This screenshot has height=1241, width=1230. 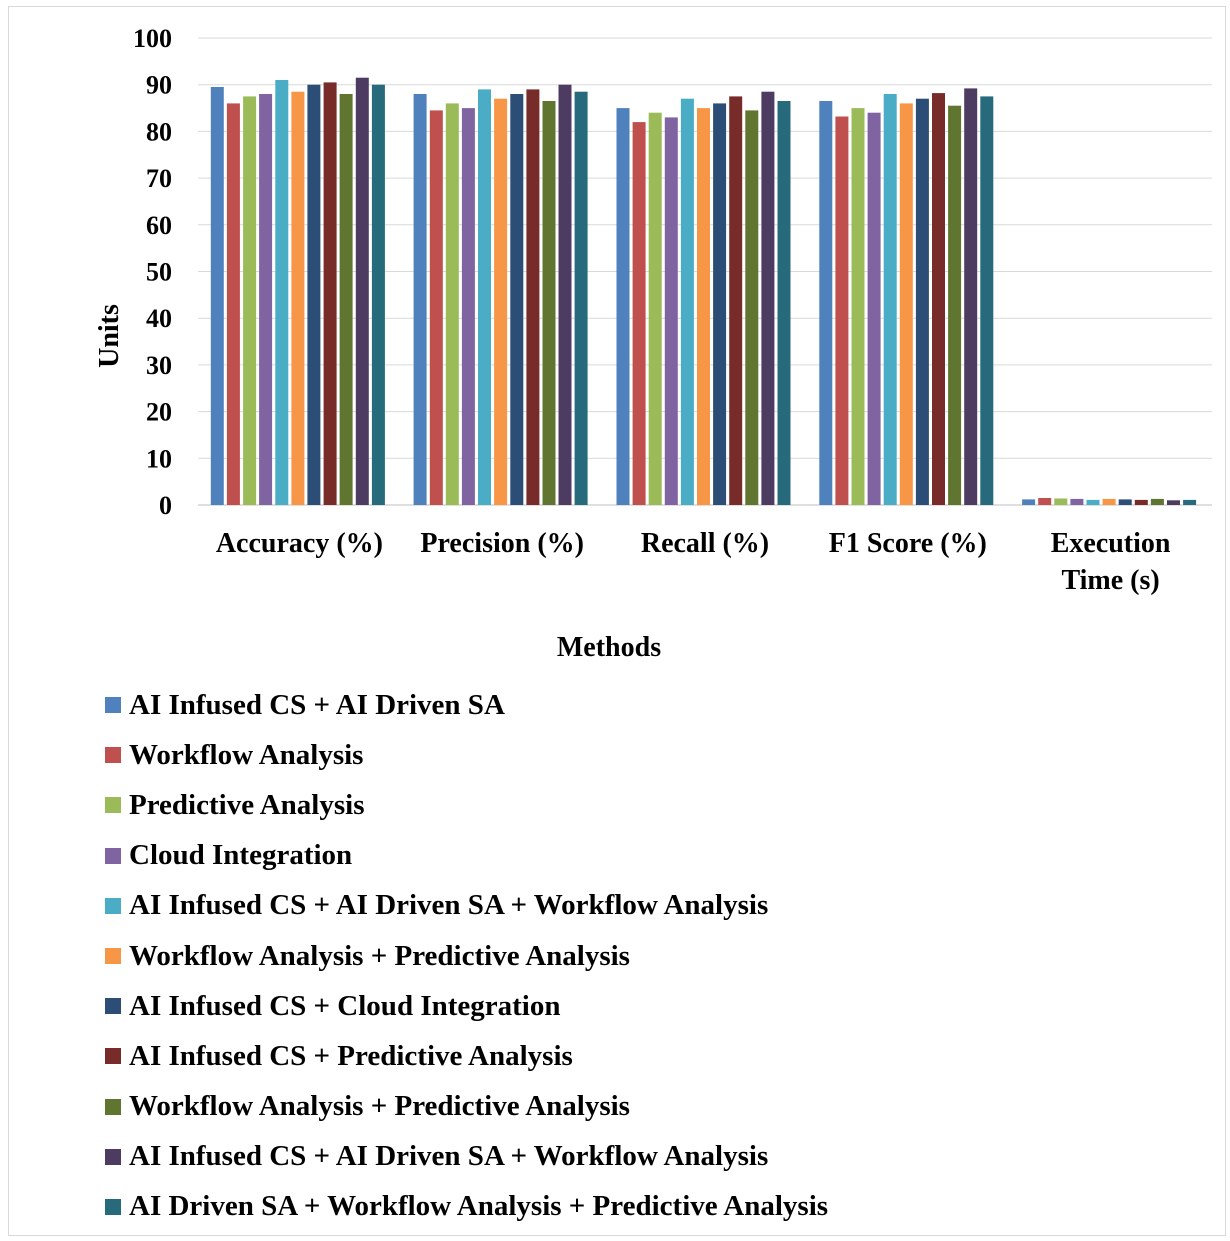 I want to click on x-category-label: Recall (%), so click(x=705, y=543).